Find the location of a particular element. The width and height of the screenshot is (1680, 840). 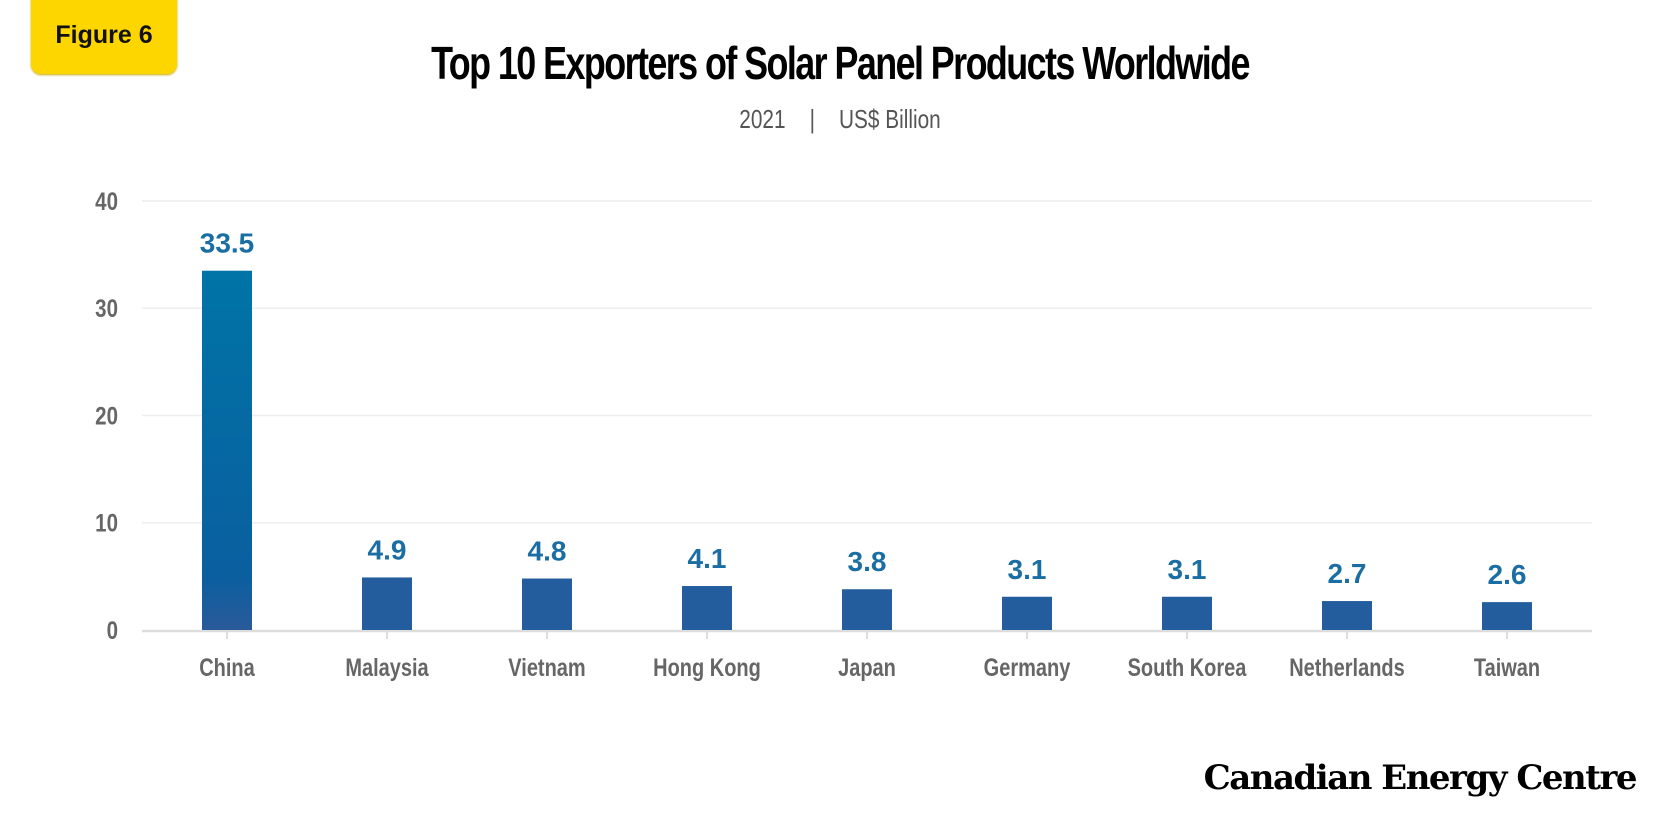

subtitle-year: 2021 is located at coordinates (762, 119).